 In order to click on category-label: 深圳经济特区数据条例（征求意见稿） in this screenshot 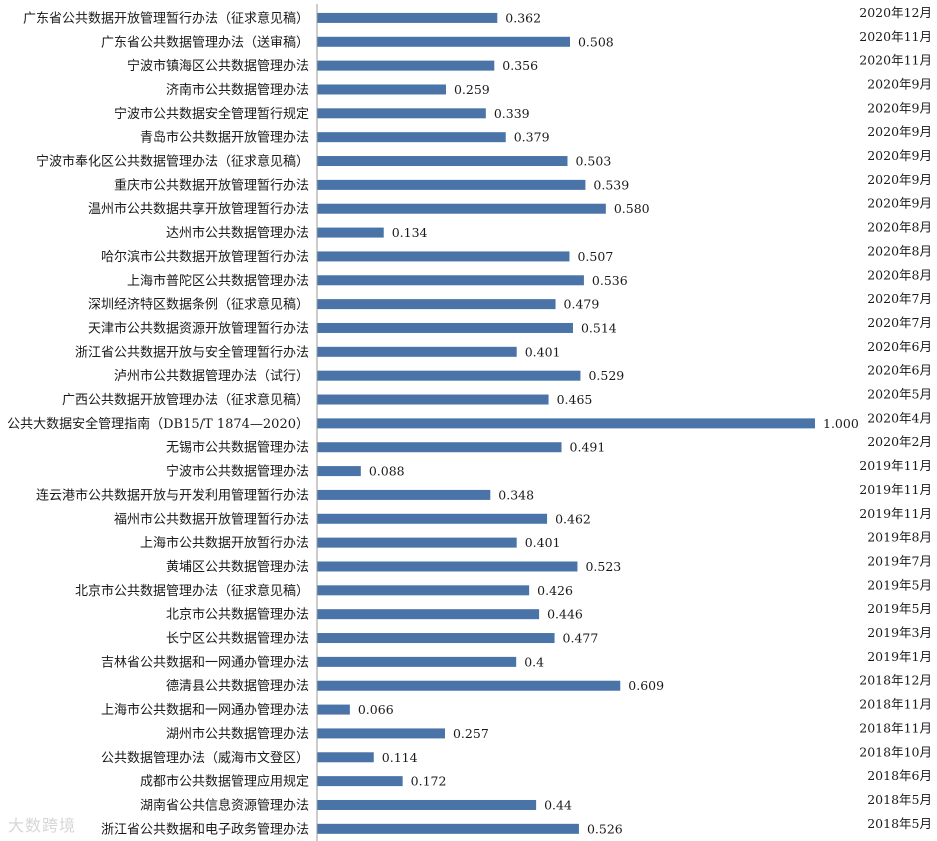, I will do `click(198, 305)`.